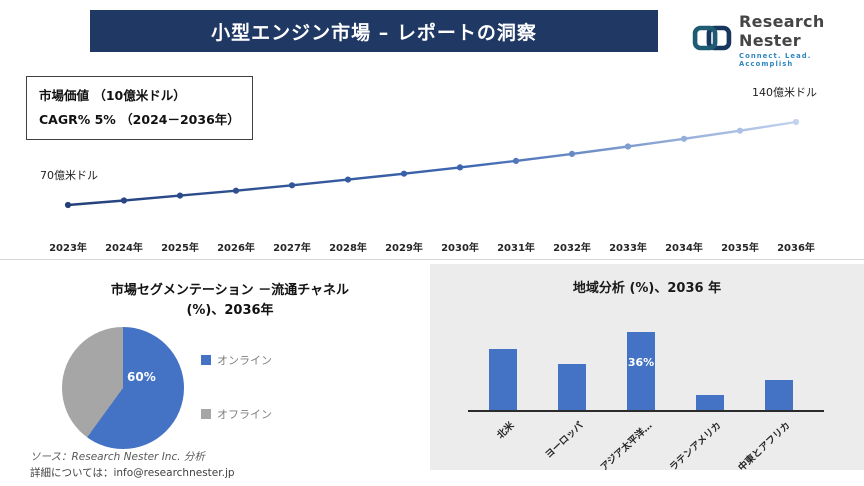  I want to click on x-axis-tick: 2032年, so click(572, 248).